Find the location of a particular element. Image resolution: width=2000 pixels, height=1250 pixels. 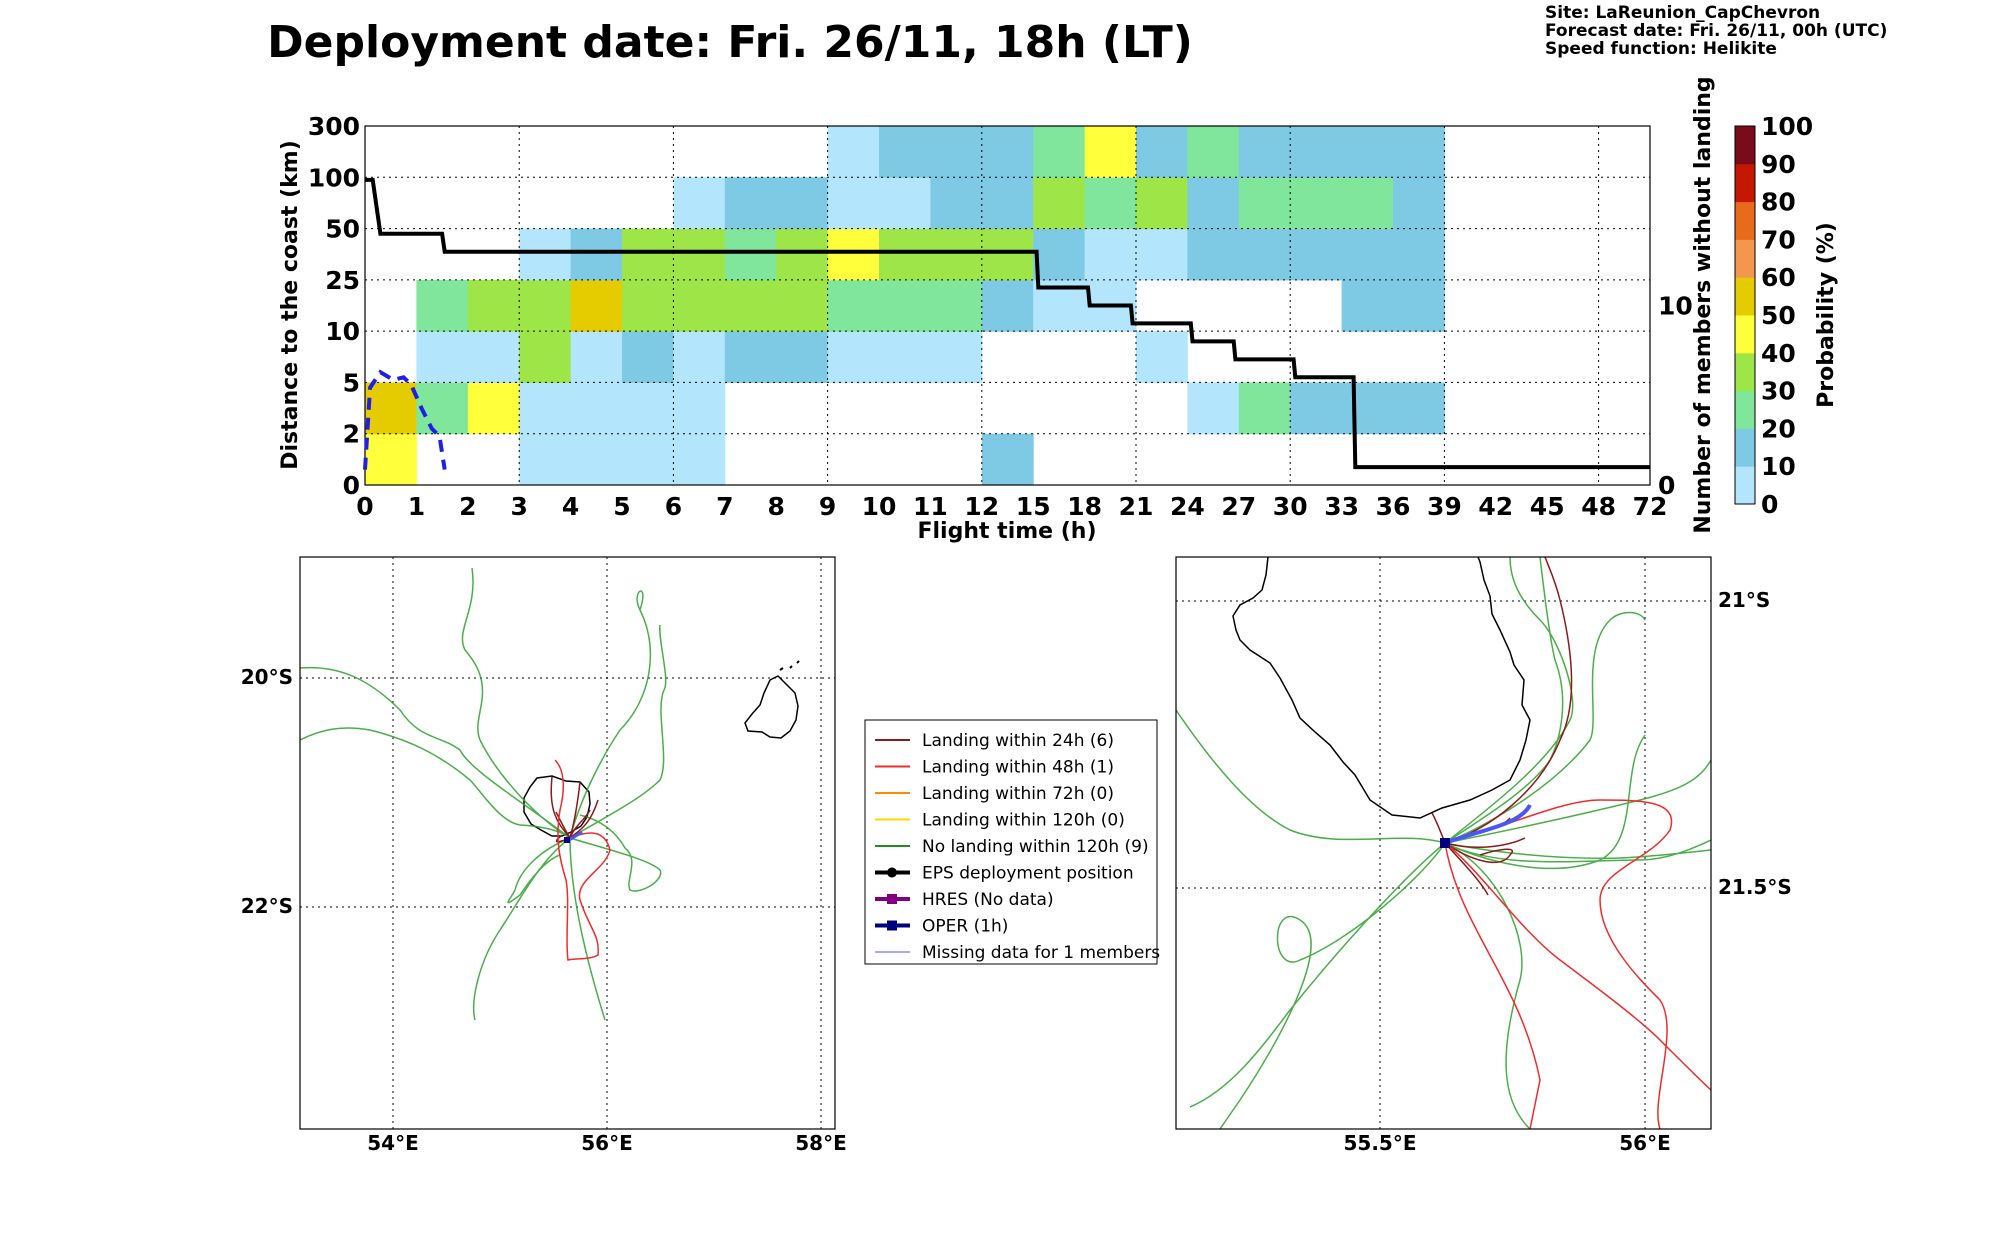

oper-track-zoom is located at coordinates (1488, 824).